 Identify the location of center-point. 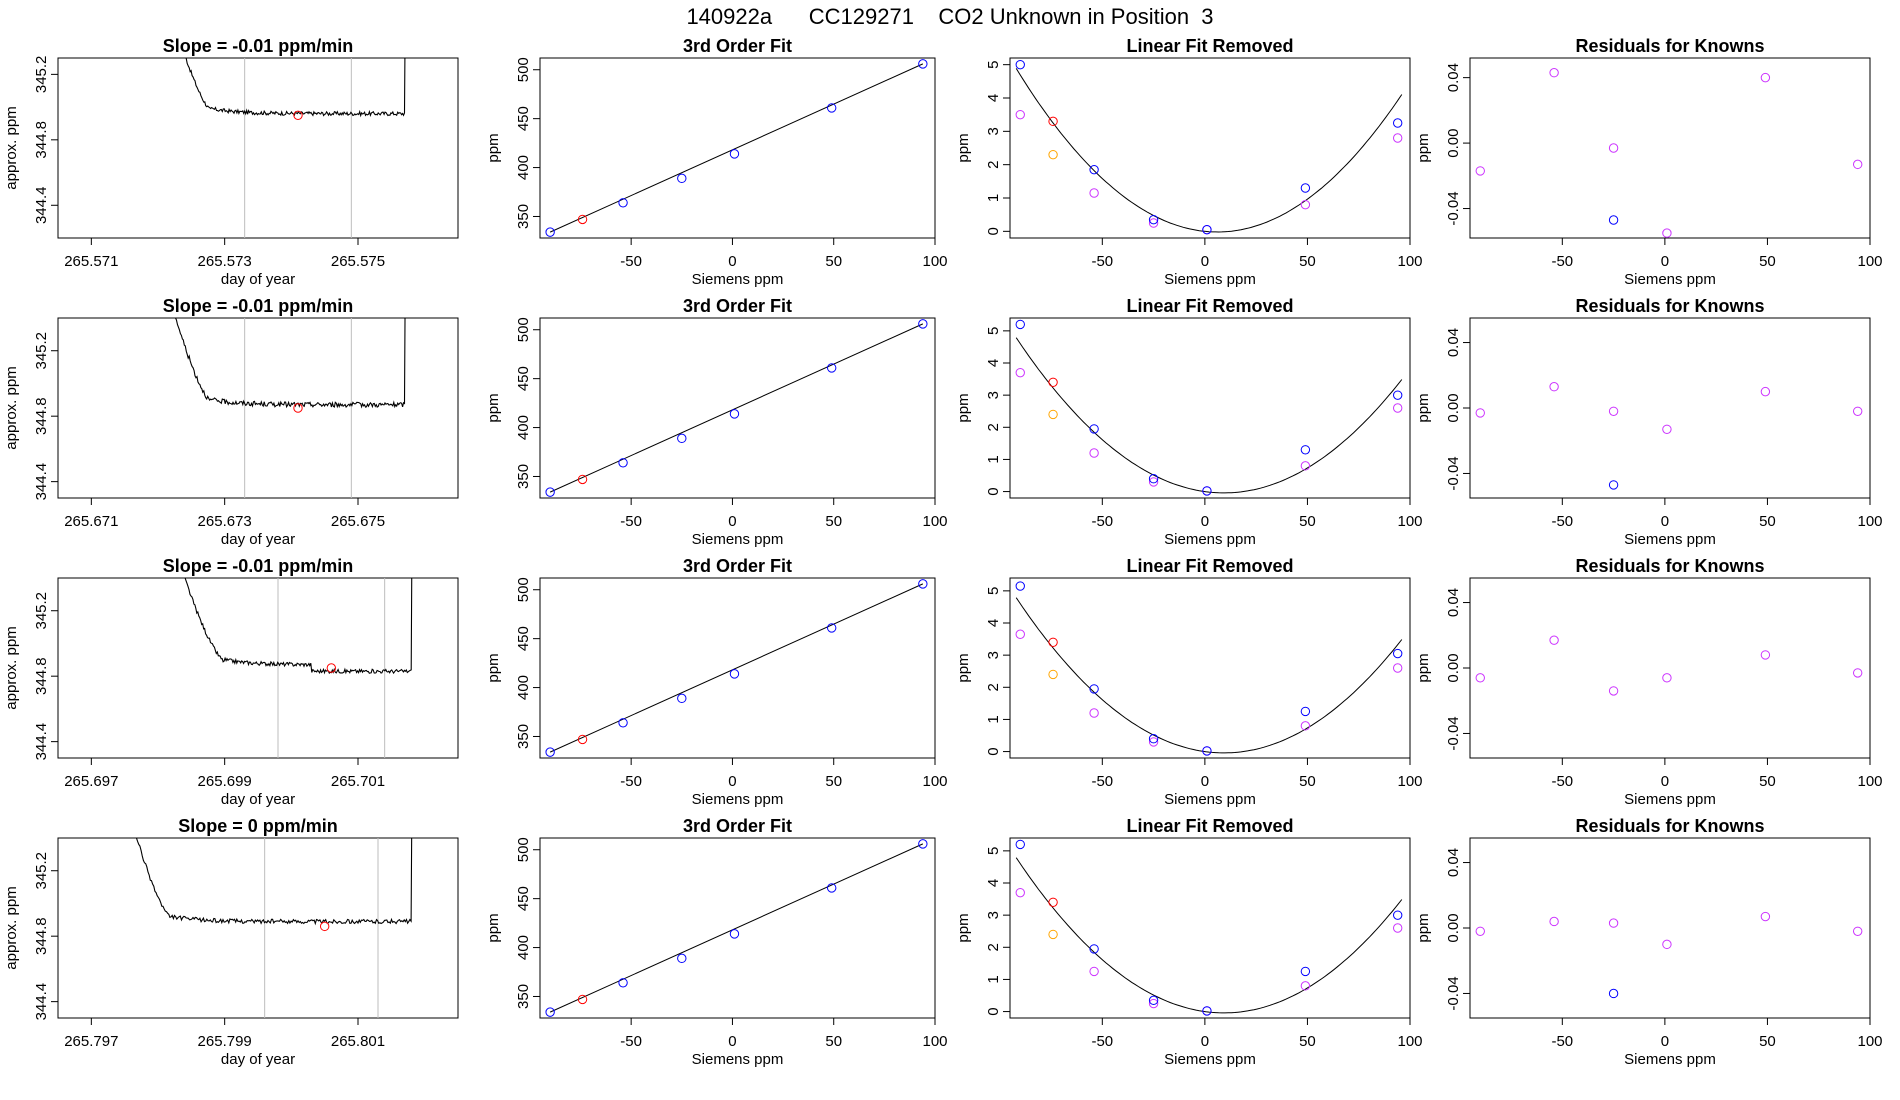
(298, 408).